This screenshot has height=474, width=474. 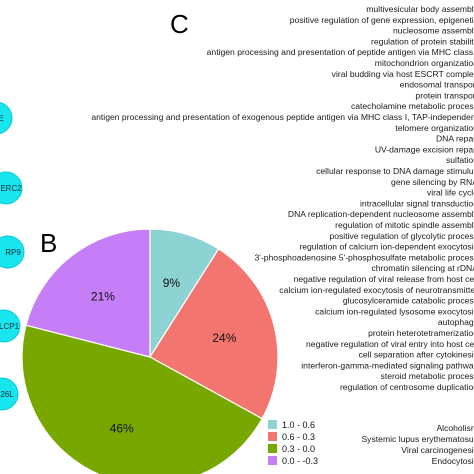 What do you see at coordinates (404, 225) in the screenshot?
I see `go-term-label: regulation of mitotic spindle assembly` at bounding box center [404, 225].